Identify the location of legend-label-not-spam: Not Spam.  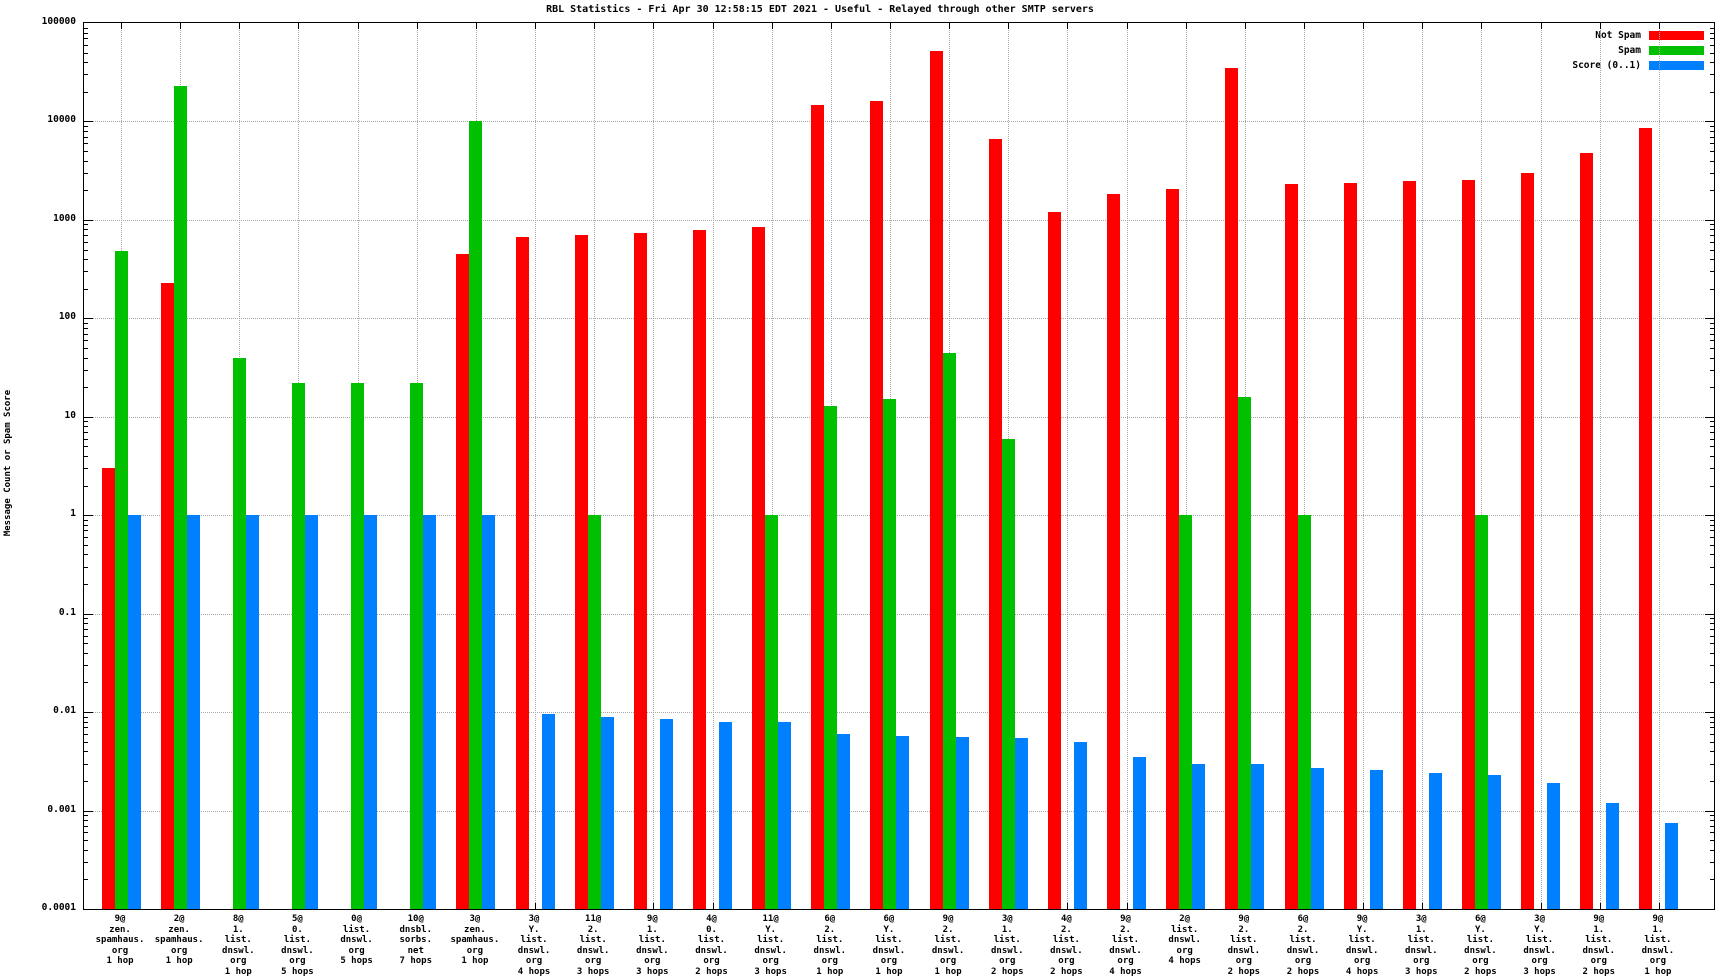
(1618, 35).